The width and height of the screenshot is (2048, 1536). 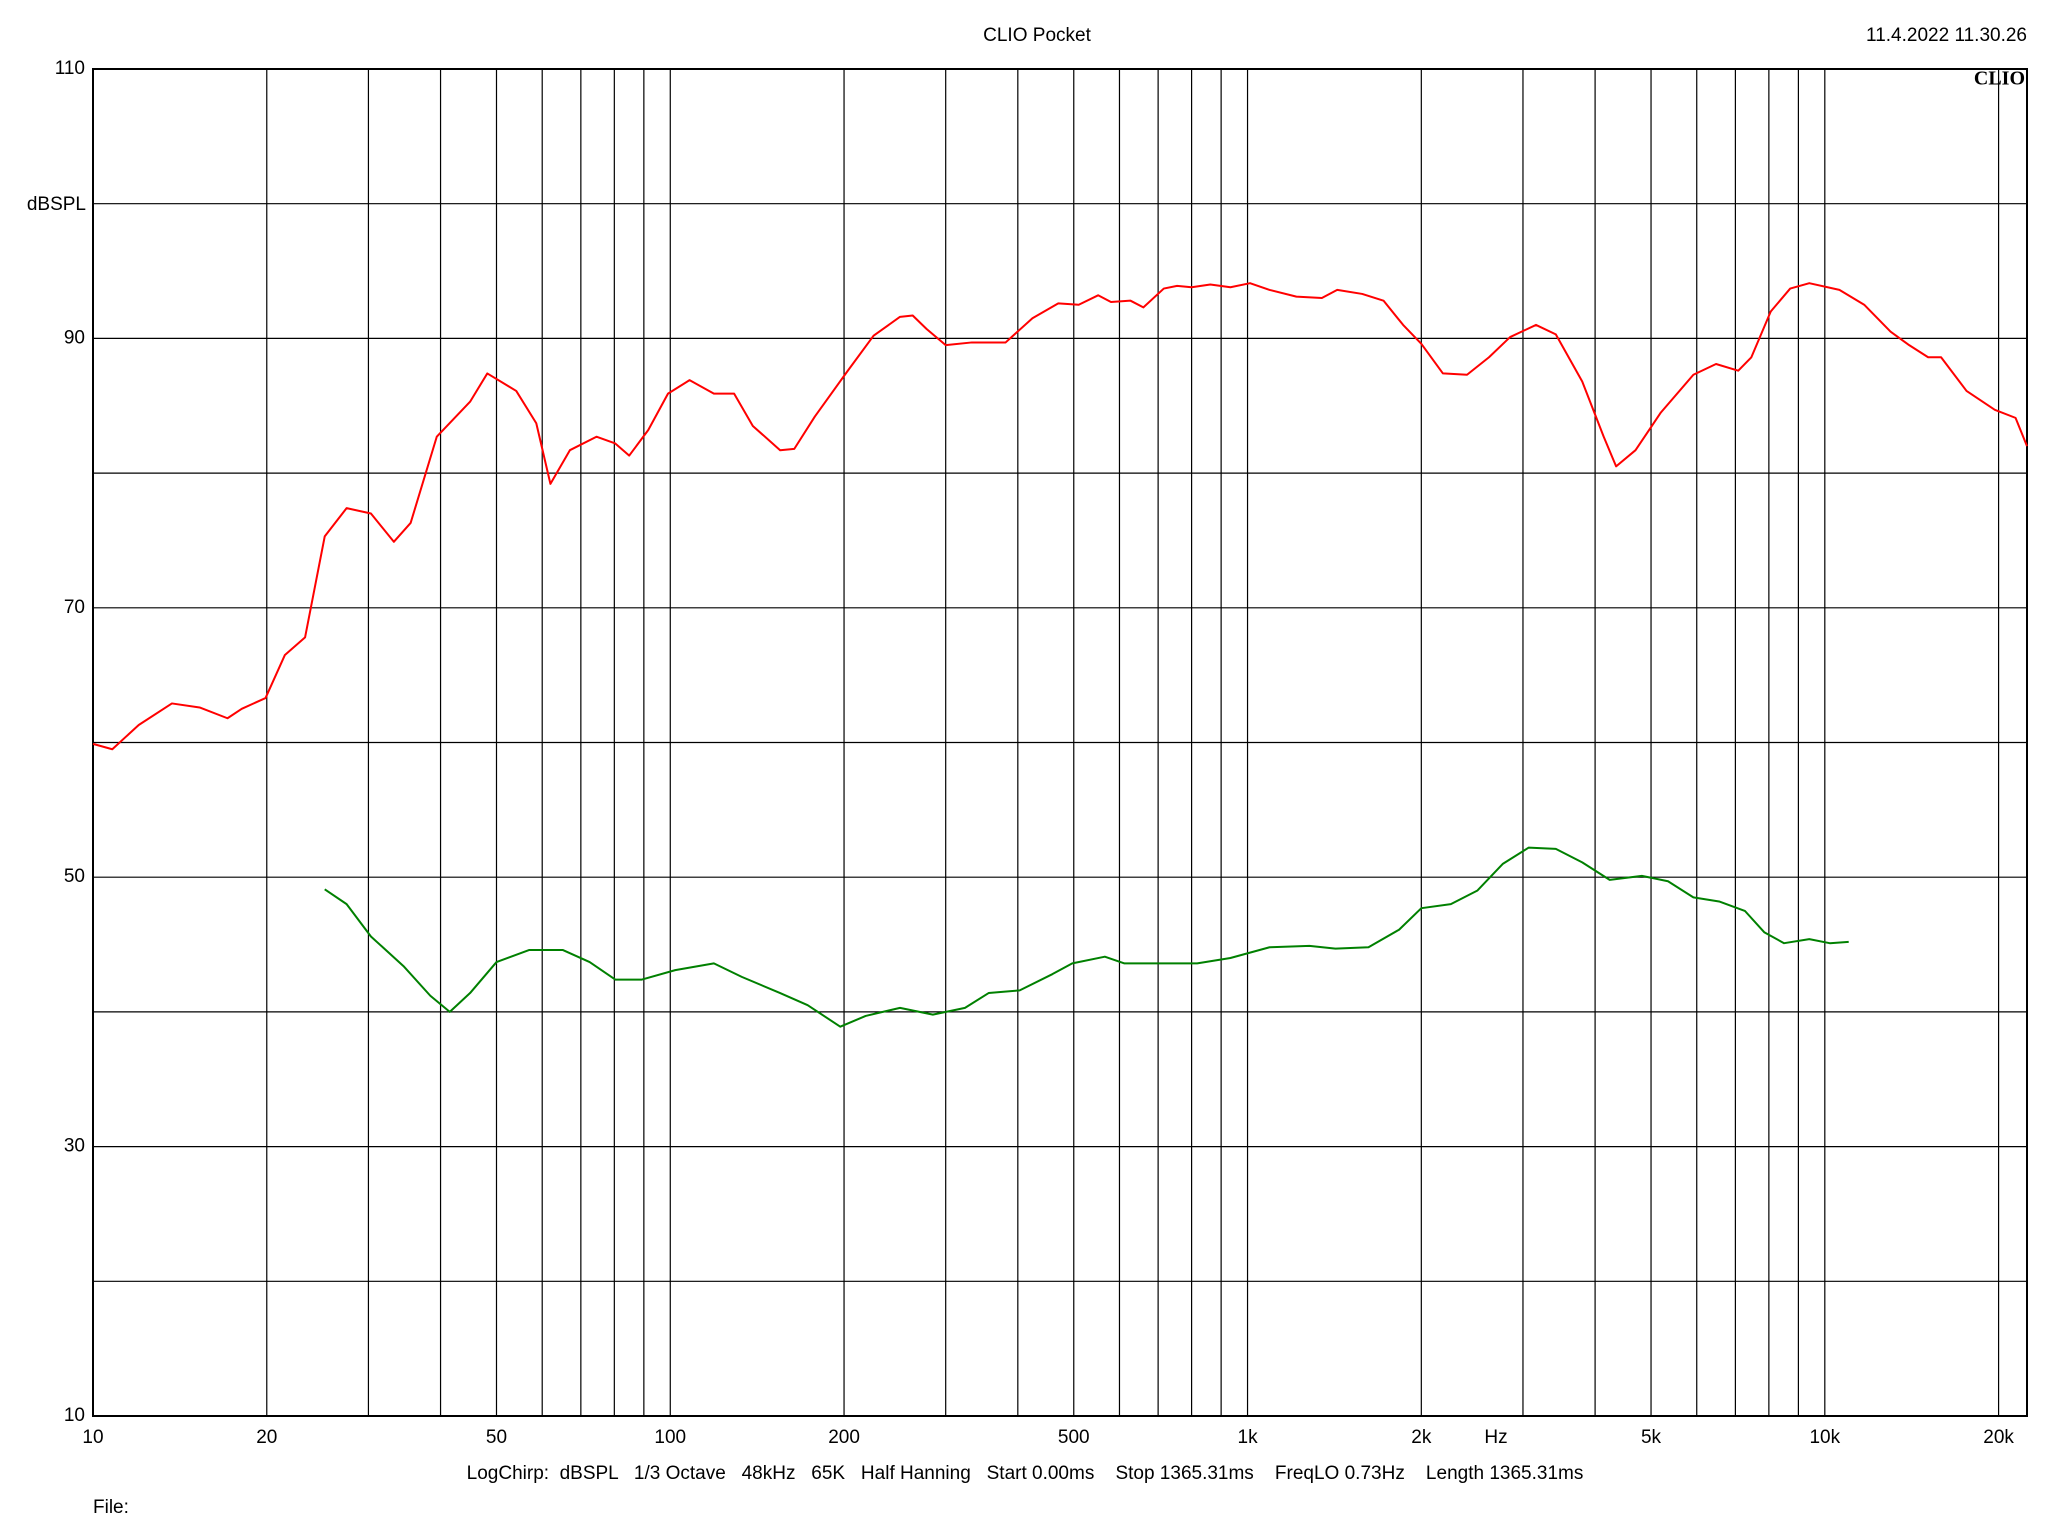 I want to click on x-tick-label: 20, so click(x=266, y=1437).